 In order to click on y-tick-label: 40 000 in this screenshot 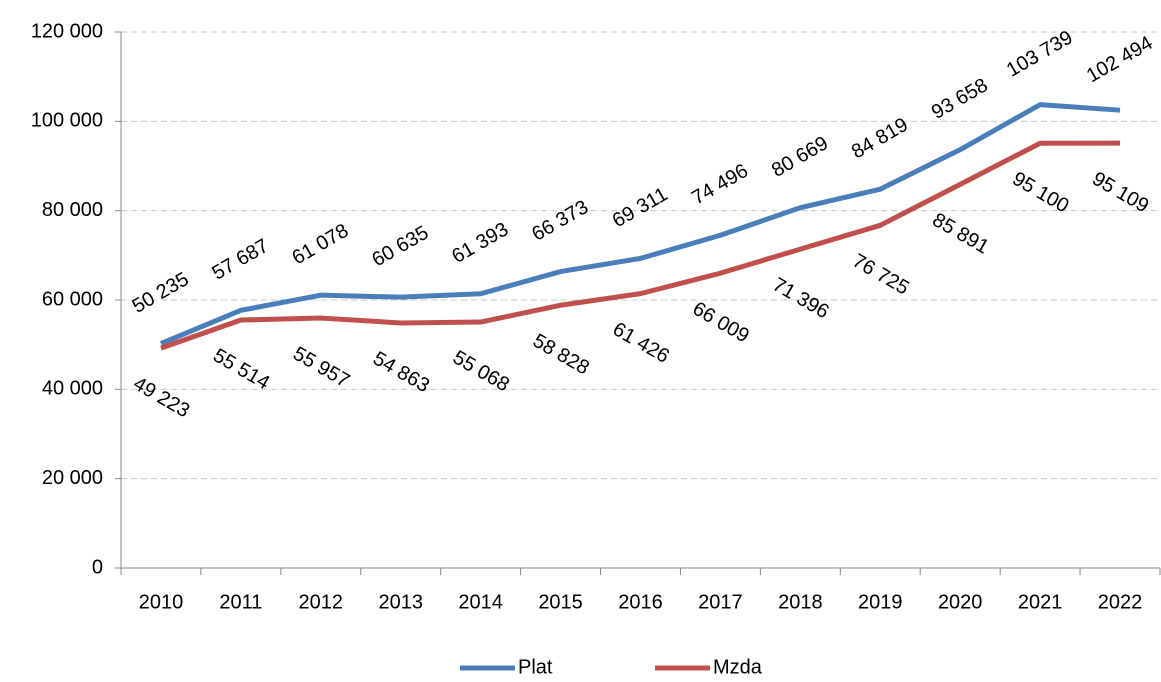, I will do `click(72, 389)`.